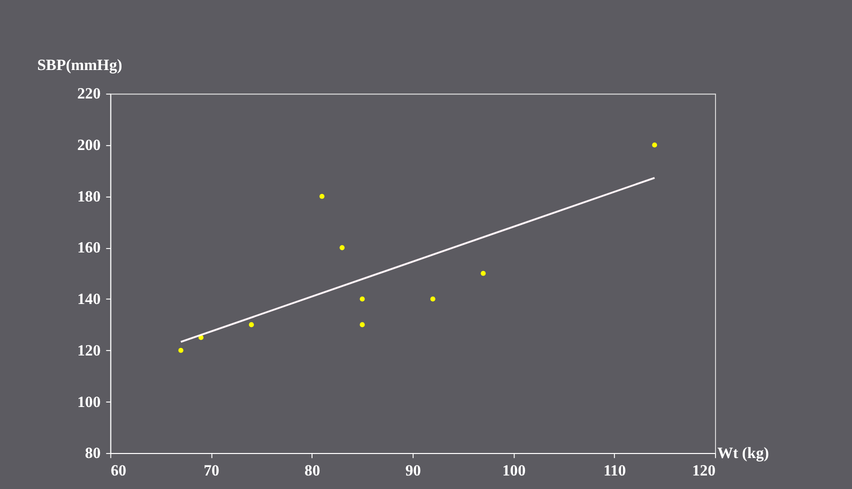 The image size is (852, 489). What do you see at coordinates (704, 471) in the screenshot?
I see `x-tick-label: 120` at bounding box center [704, 471].